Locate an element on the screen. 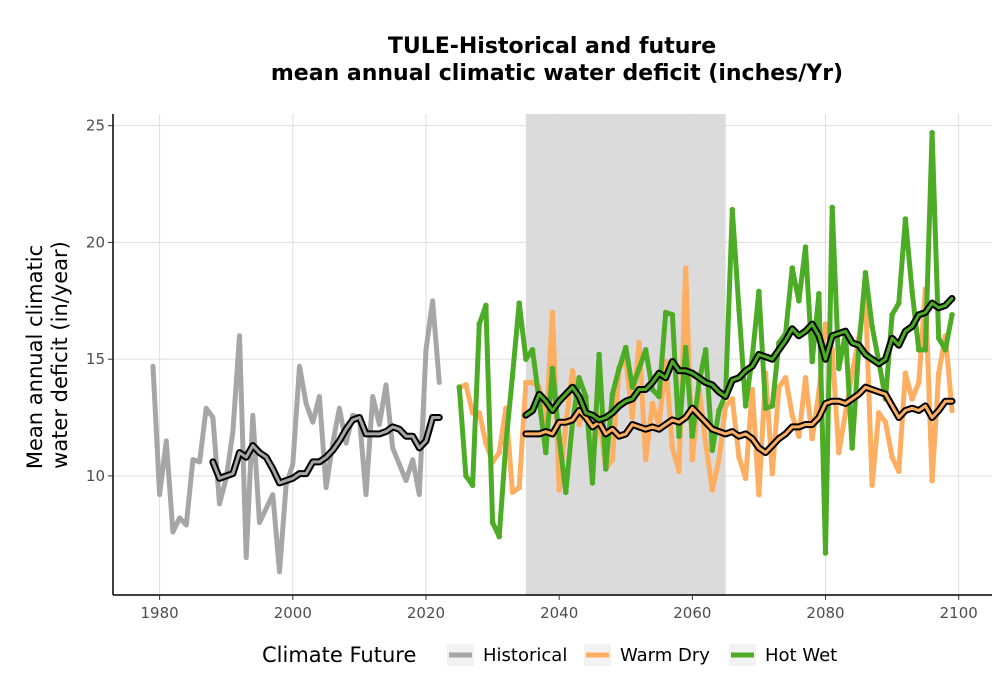 This screenshot has height=700, width=1000. x-tick-label: 2080 is located at coordinates (825, 613).